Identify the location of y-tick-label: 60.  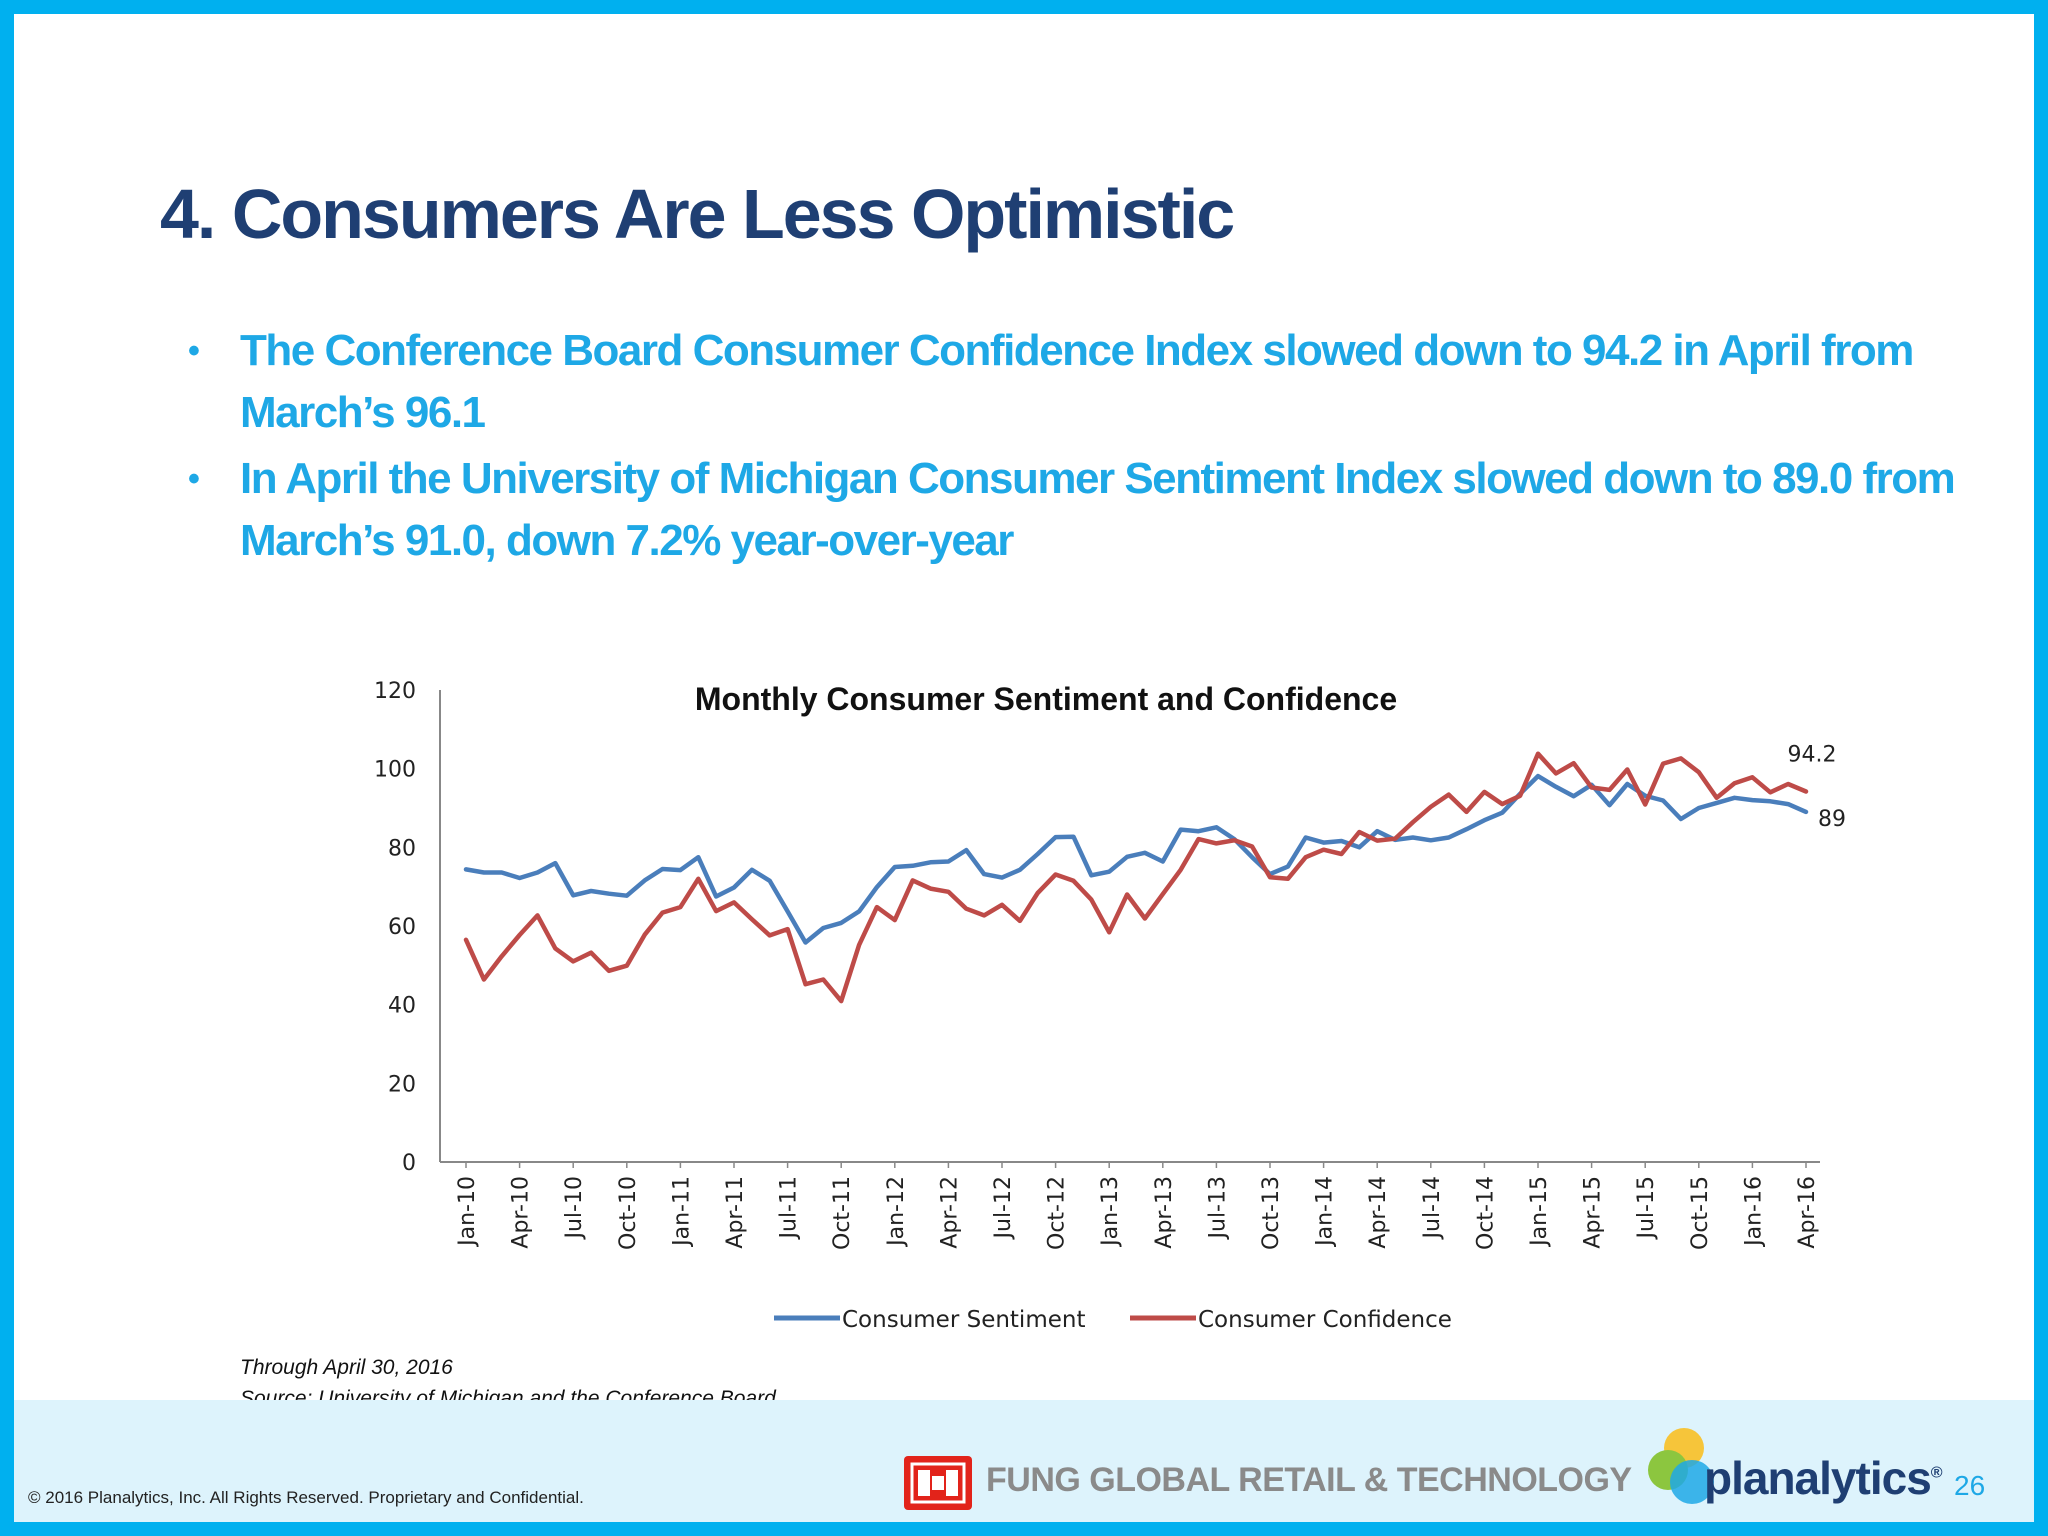
(402, 927).